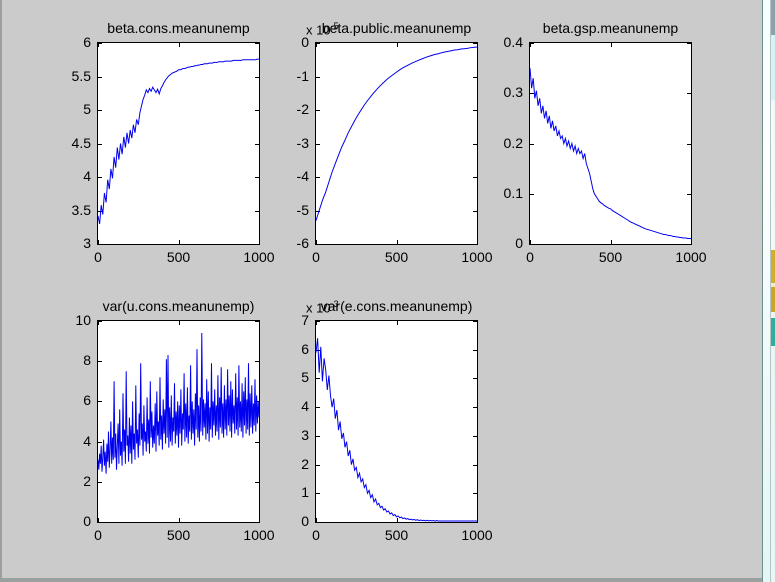  What do you see at coordinates (81, 209) in the screenshot?
I see `y-tick-label: 3.5` at bounding box center [81, 209].